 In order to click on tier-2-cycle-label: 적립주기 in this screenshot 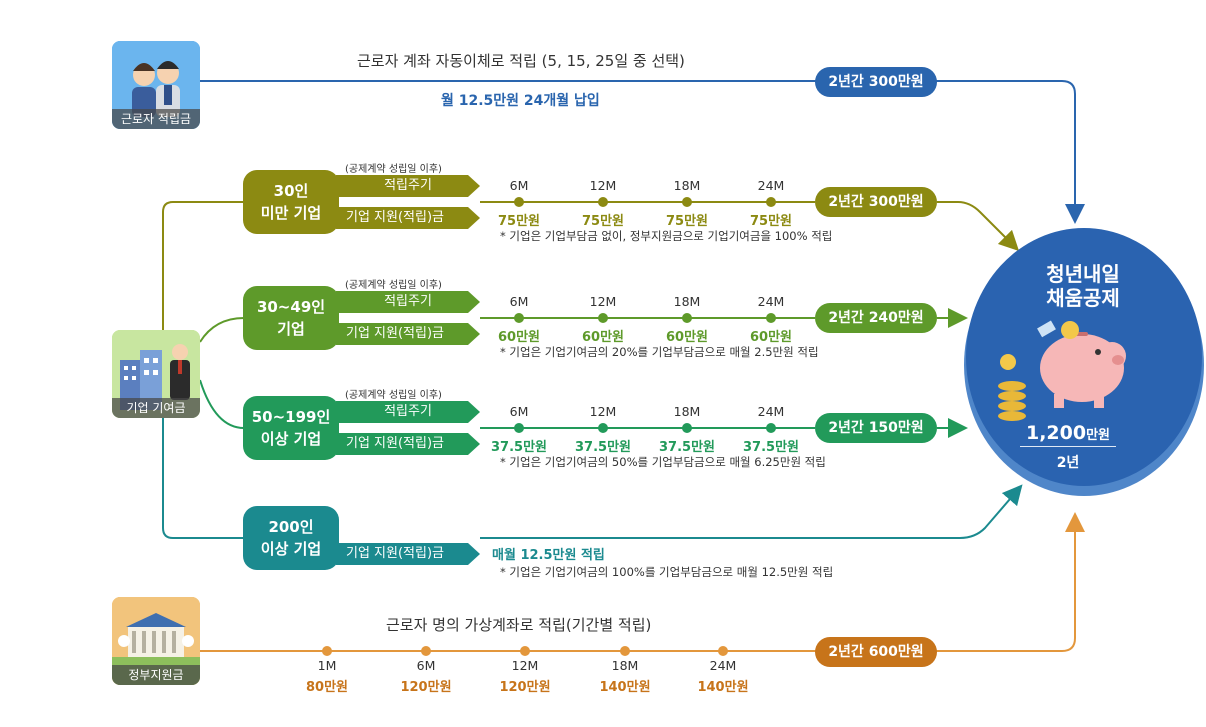, I will do `click(408, 302)`.